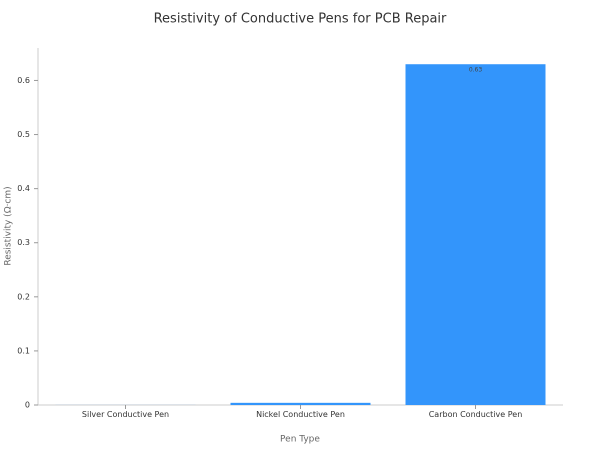 This screenshot has height=450, width=600. I want to click on x-tick-label: Carbon Conductive Pen, so click(475, 414).